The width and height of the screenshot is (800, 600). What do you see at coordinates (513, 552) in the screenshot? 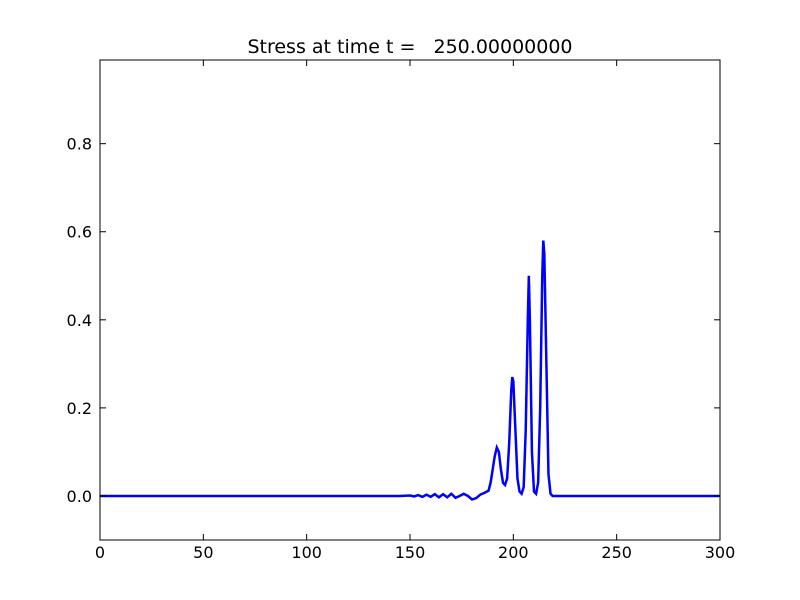
I see `x-tick-label: 200` at bounding box center [513, 552].